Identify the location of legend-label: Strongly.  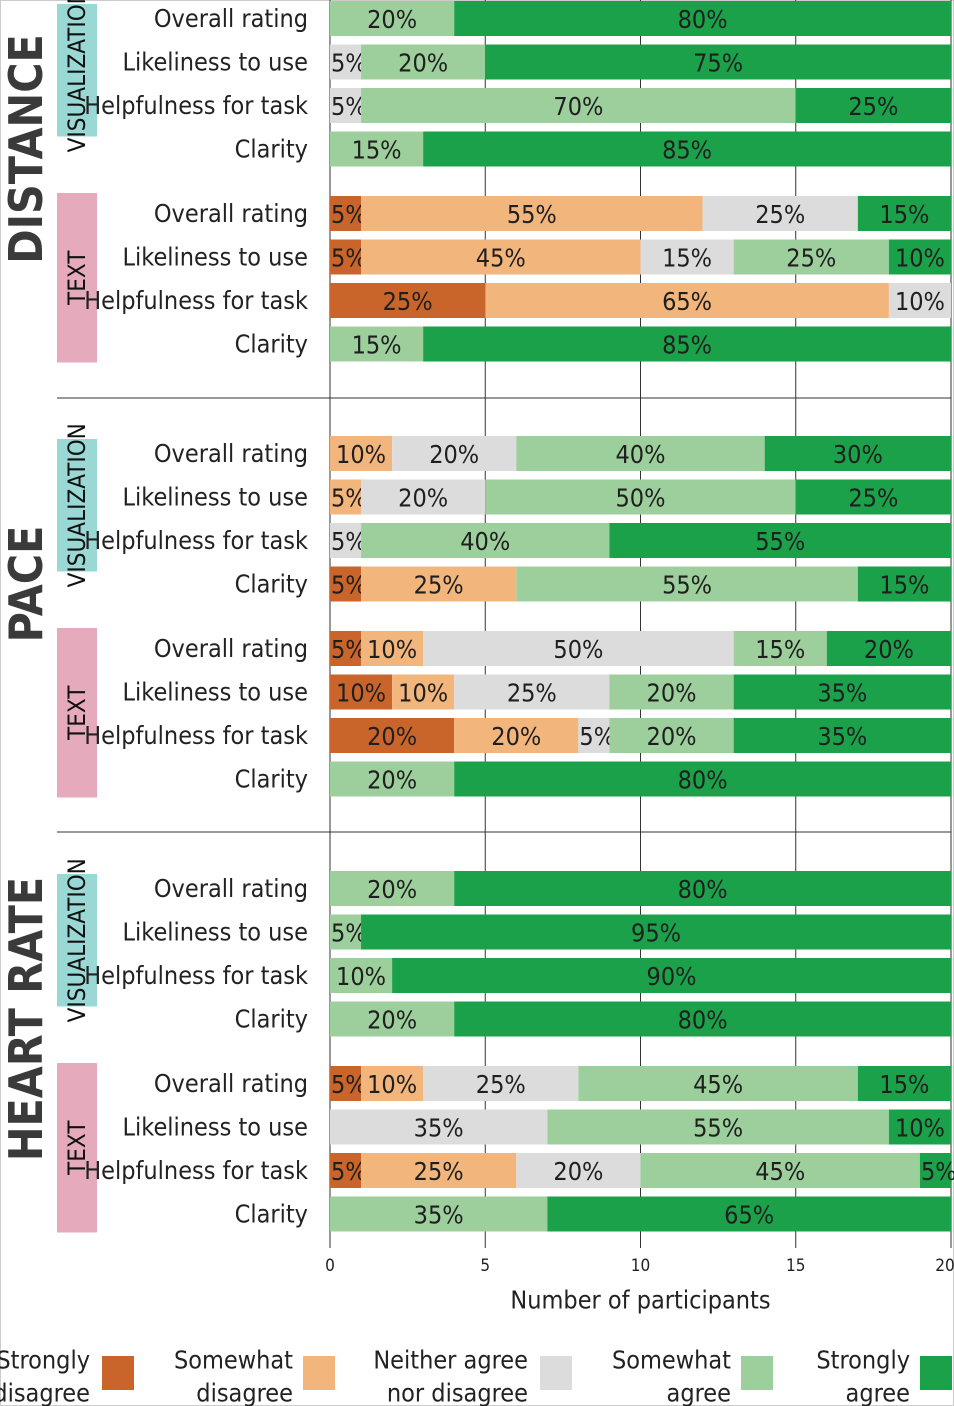
(45, 1360).